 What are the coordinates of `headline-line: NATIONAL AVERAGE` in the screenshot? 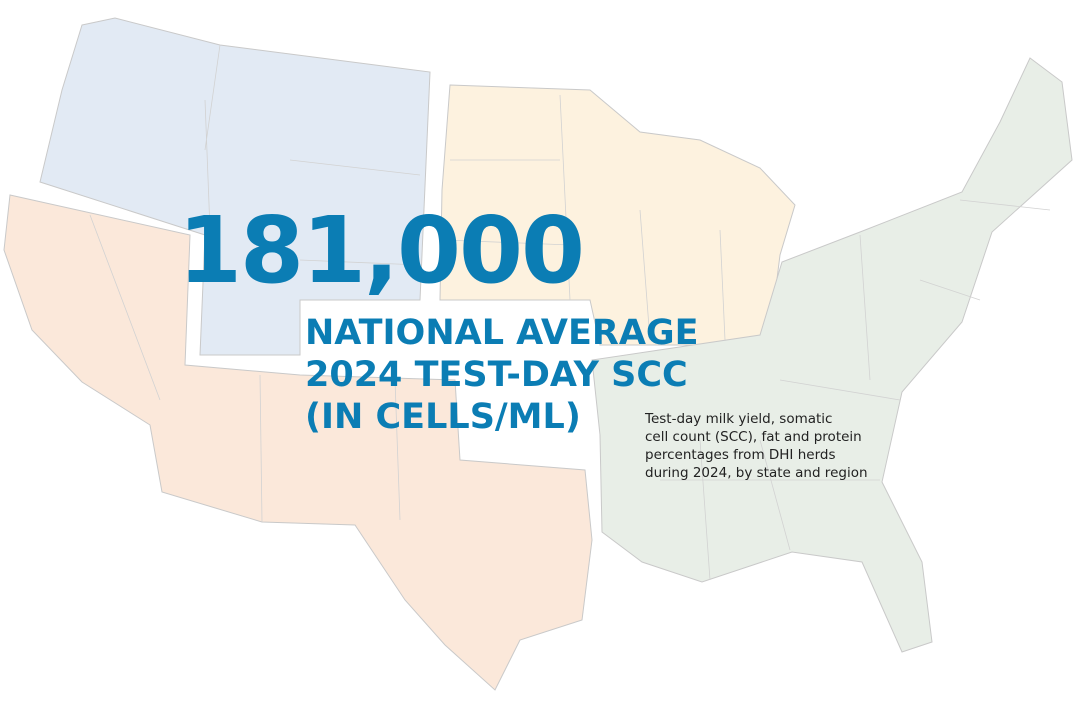 It's located at (502, 333).